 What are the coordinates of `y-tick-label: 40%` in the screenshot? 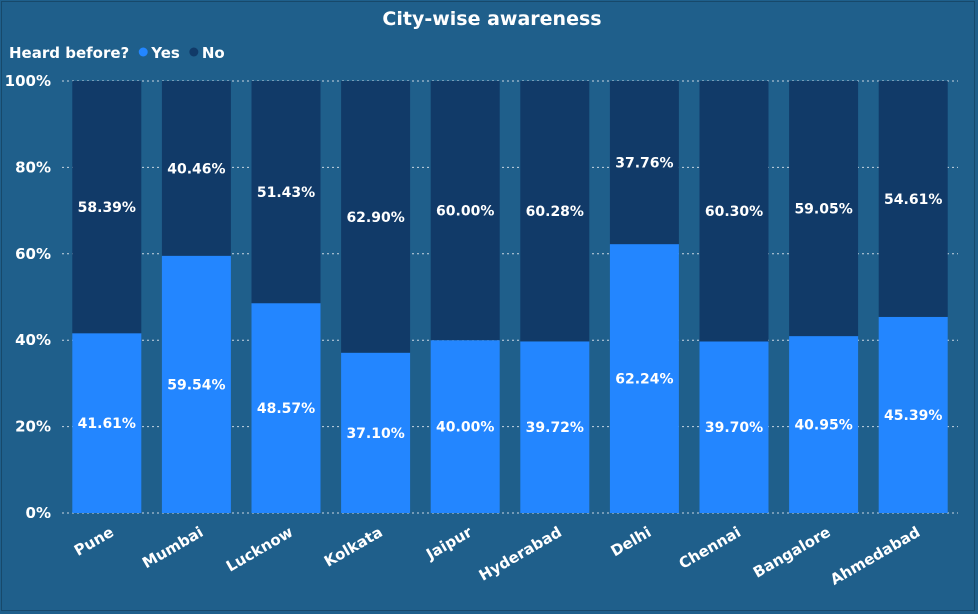 It's located at (33, 340).